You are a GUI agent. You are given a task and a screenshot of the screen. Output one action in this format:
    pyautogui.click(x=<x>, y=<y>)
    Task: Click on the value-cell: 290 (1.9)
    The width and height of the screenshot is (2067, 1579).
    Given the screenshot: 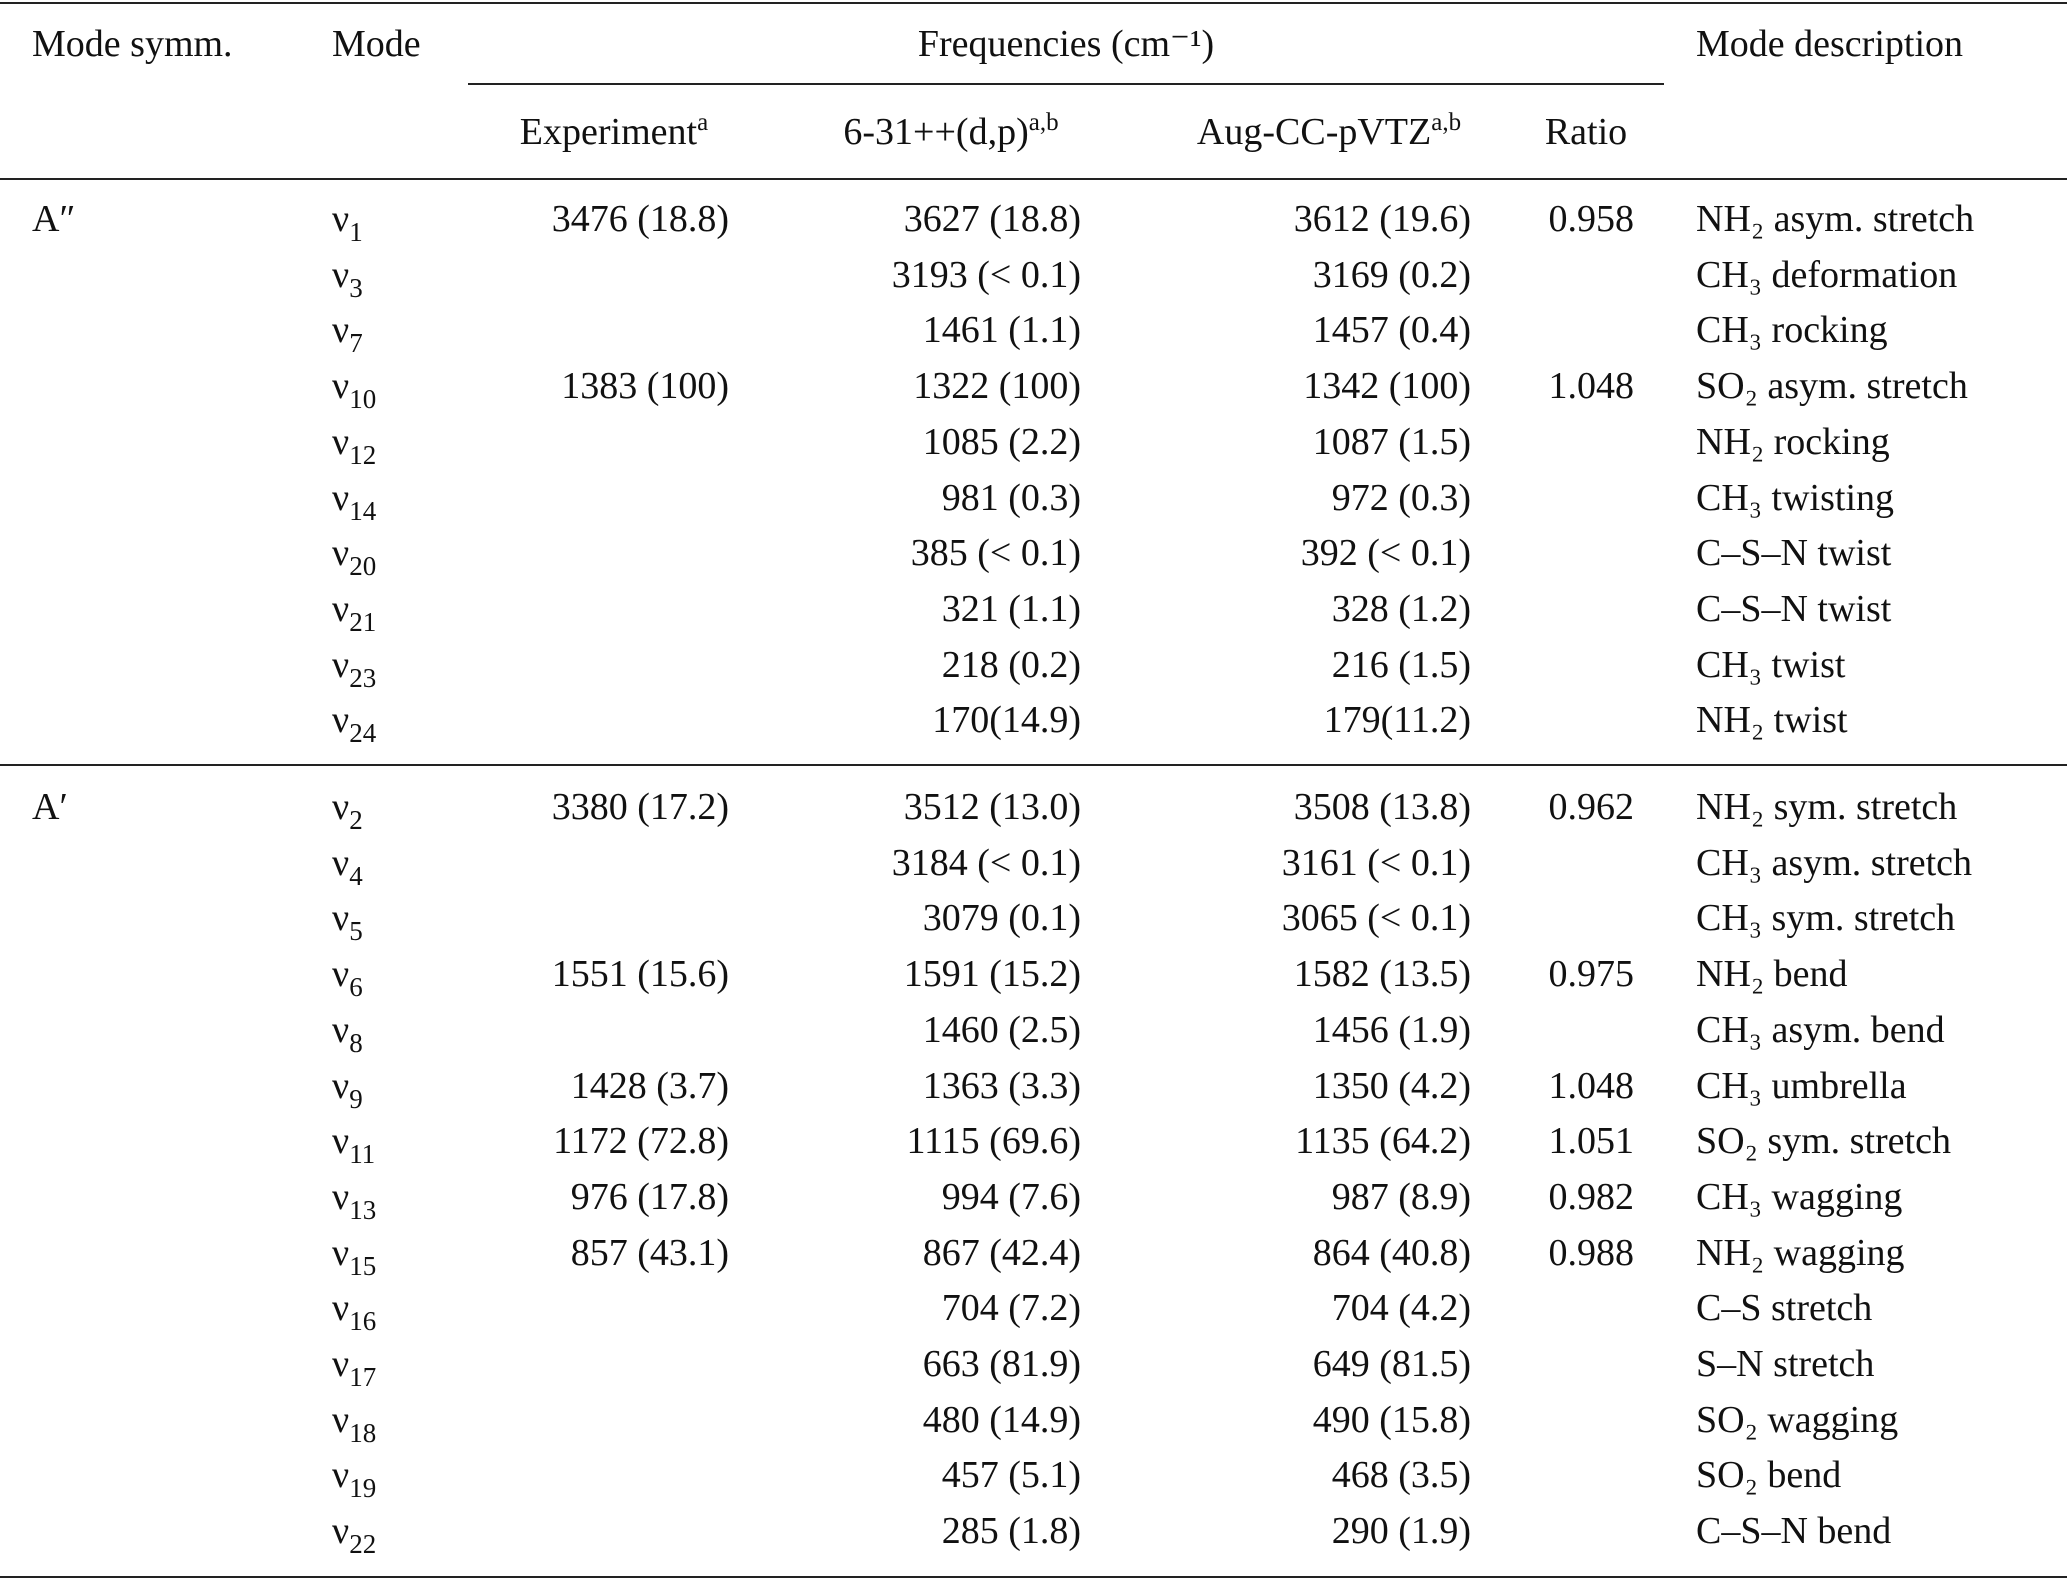 What is the action you would take?
    pyautogui.click(x=1401, y=1531)
    